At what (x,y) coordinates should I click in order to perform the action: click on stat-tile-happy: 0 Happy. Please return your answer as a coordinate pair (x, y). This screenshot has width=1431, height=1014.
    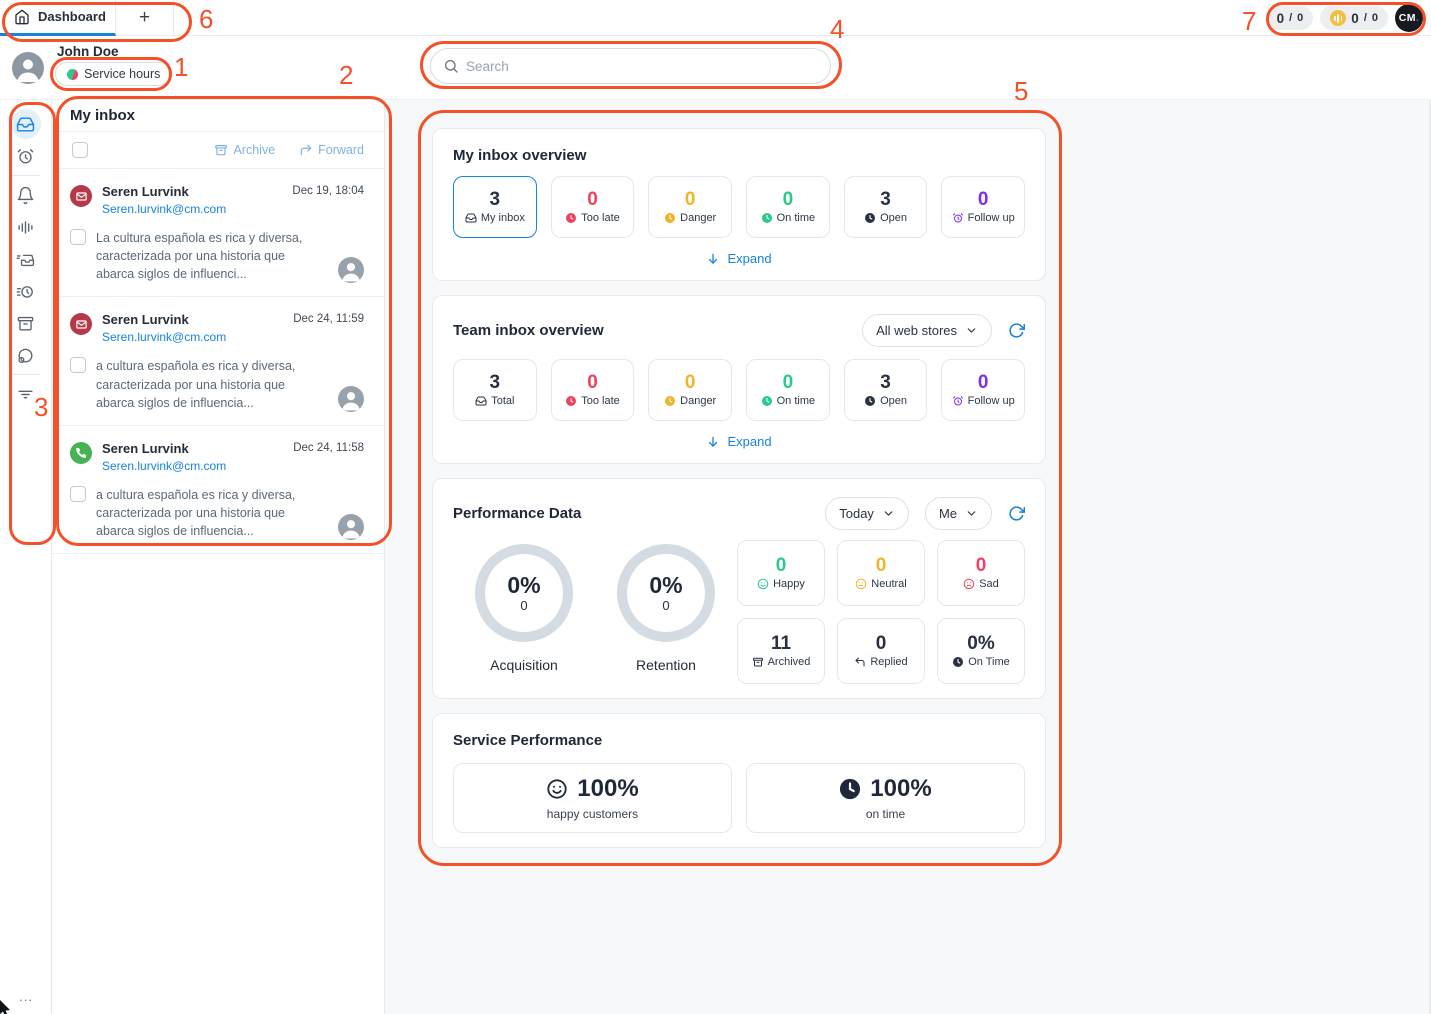
    Looking at the image, I should click on (781, 573).